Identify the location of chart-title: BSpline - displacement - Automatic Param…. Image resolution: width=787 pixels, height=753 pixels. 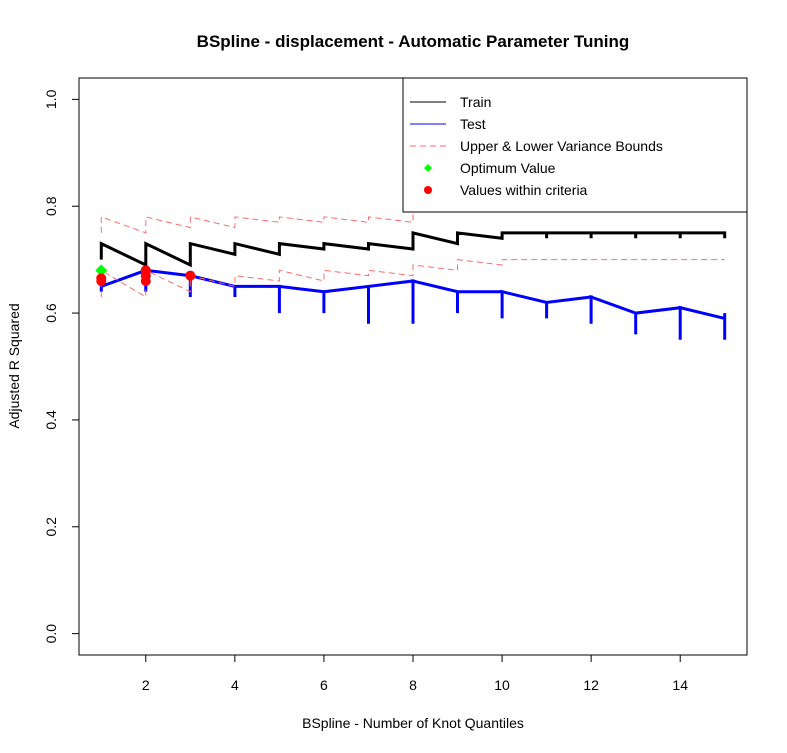
(413, 41).